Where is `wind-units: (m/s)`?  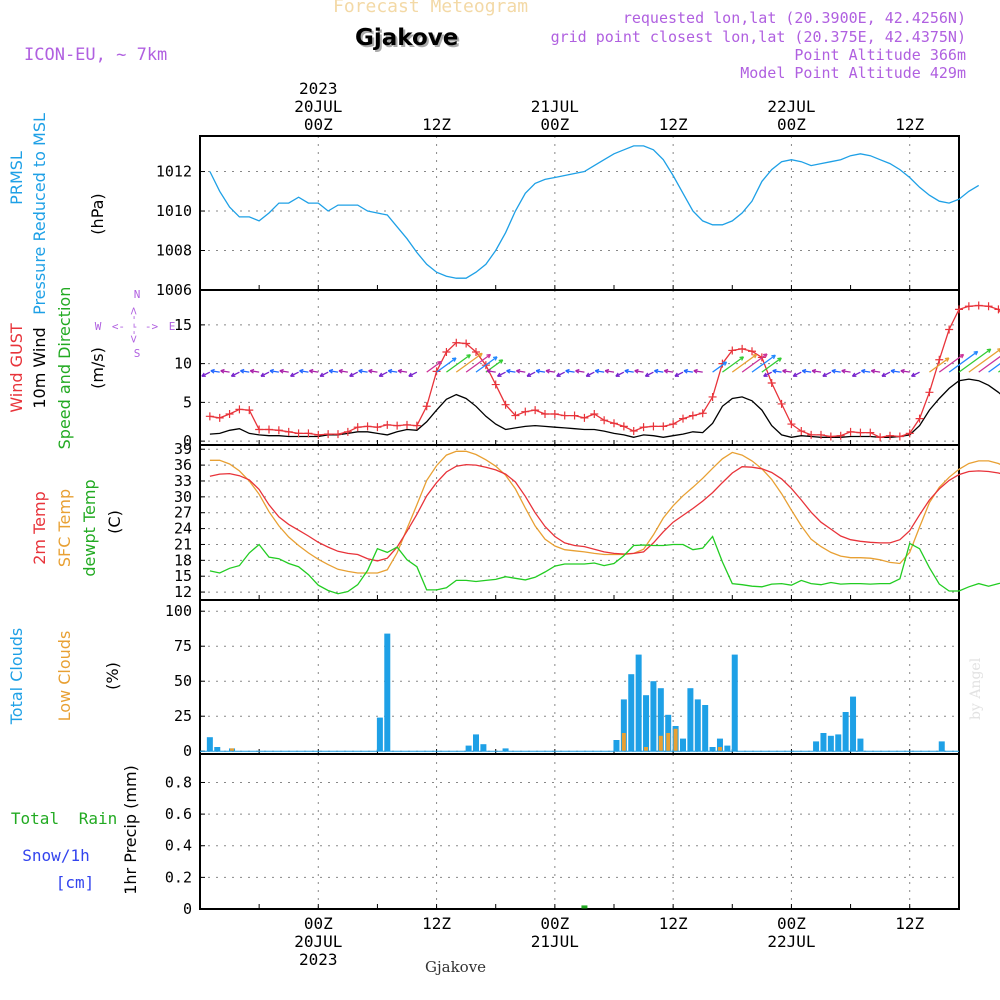 wind-units: (m/s) is located at coordinates (97, 368).